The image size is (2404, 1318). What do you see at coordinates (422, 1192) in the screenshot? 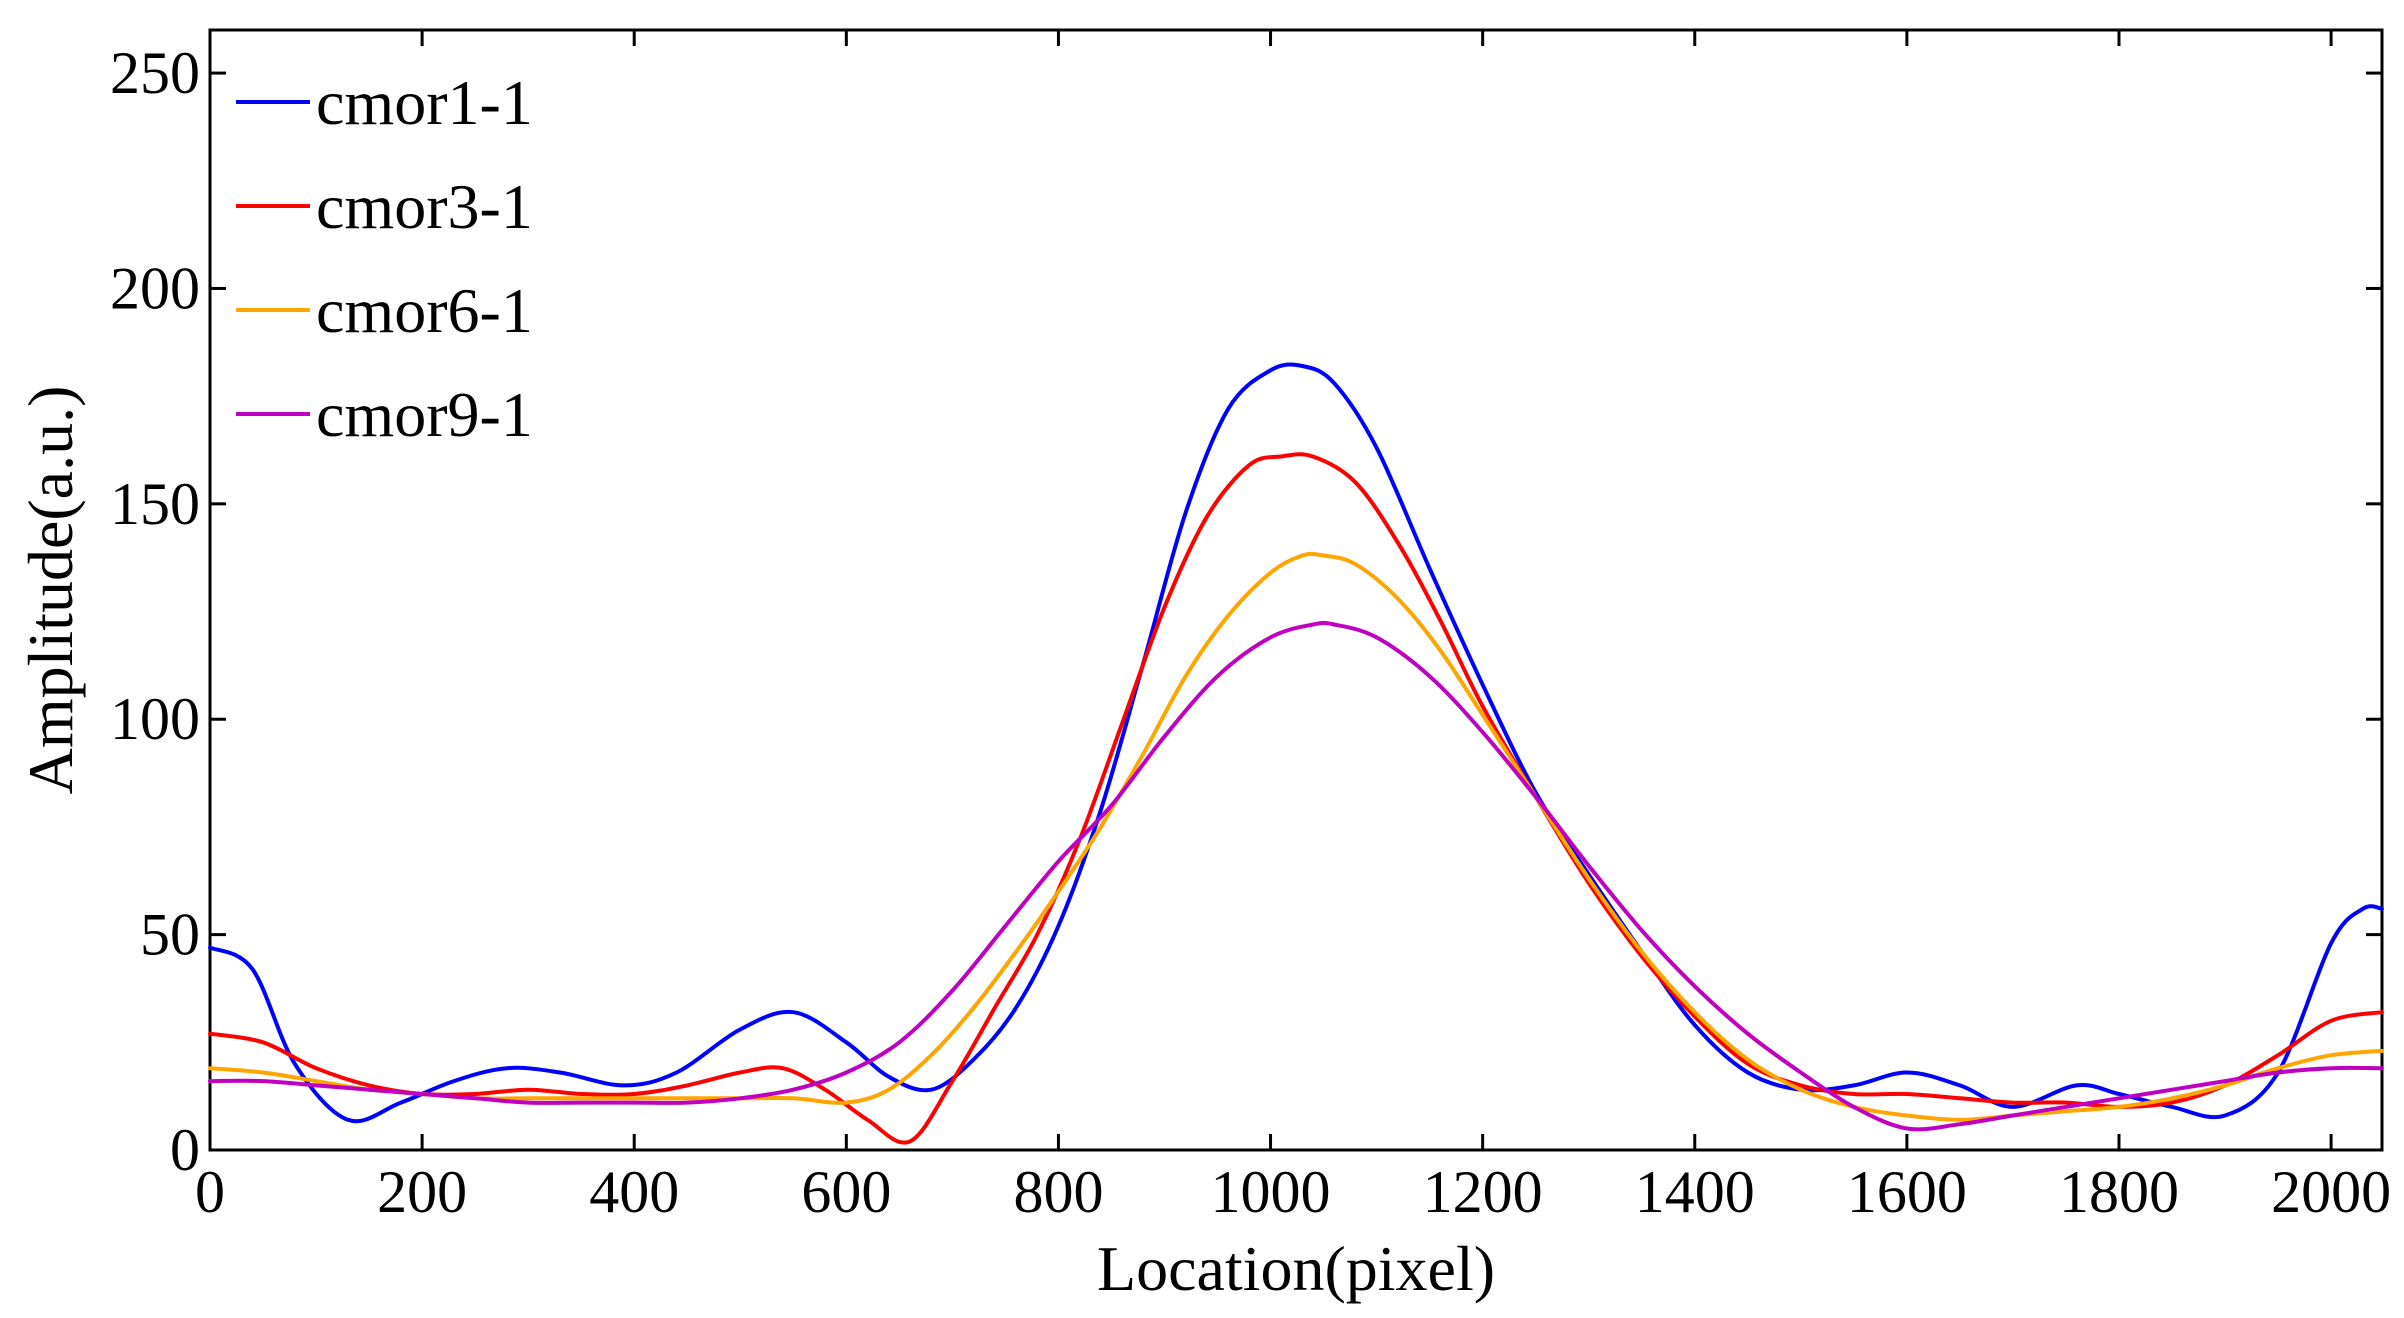
I see `x-tick-label: 200` at bounding box center [422, 1192].